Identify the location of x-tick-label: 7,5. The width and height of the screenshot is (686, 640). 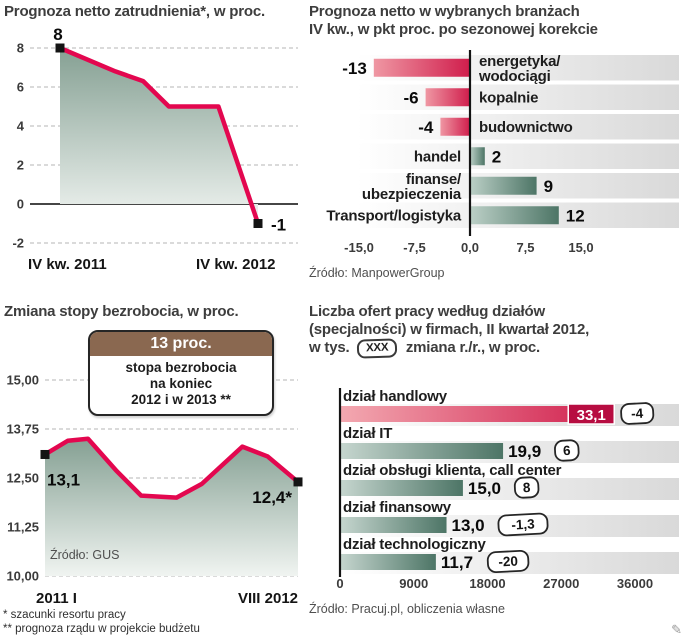
(525, 247).